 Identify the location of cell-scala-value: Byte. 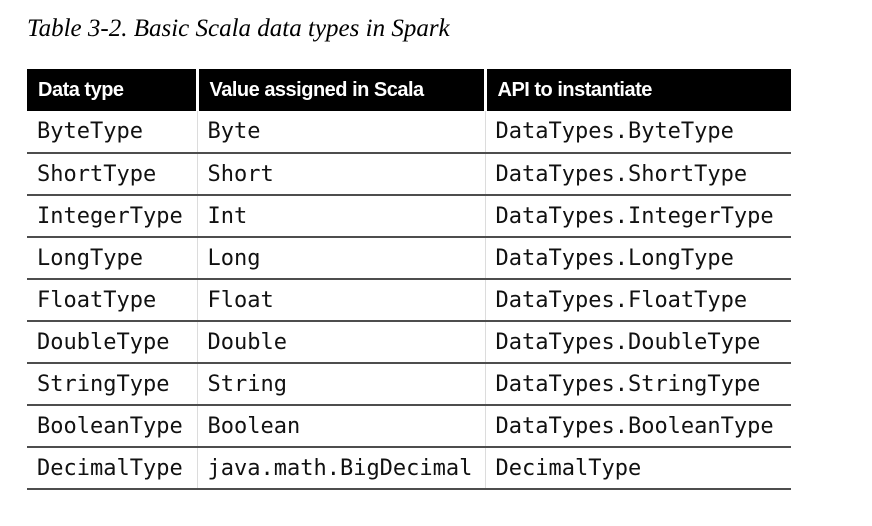
(340, 132).